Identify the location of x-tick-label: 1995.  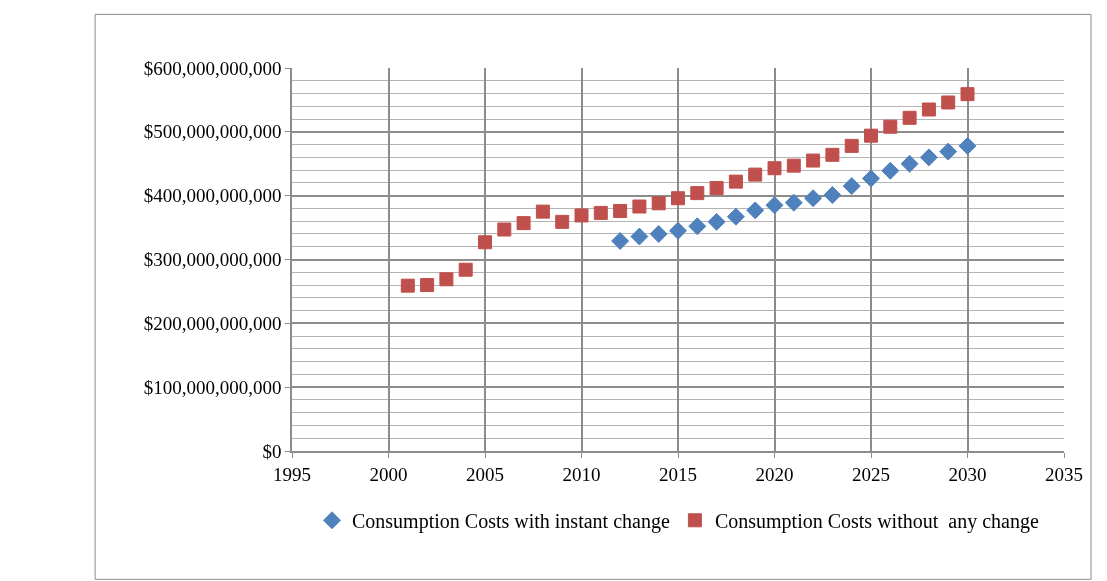
(292, 474).